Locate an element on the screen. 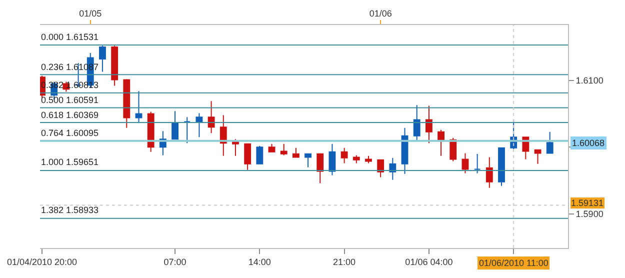 Image resolution: width=625 pixels, height=278 pixels. ref-line-label: 0.000 1.61531 is located at coordinates (70, 37).